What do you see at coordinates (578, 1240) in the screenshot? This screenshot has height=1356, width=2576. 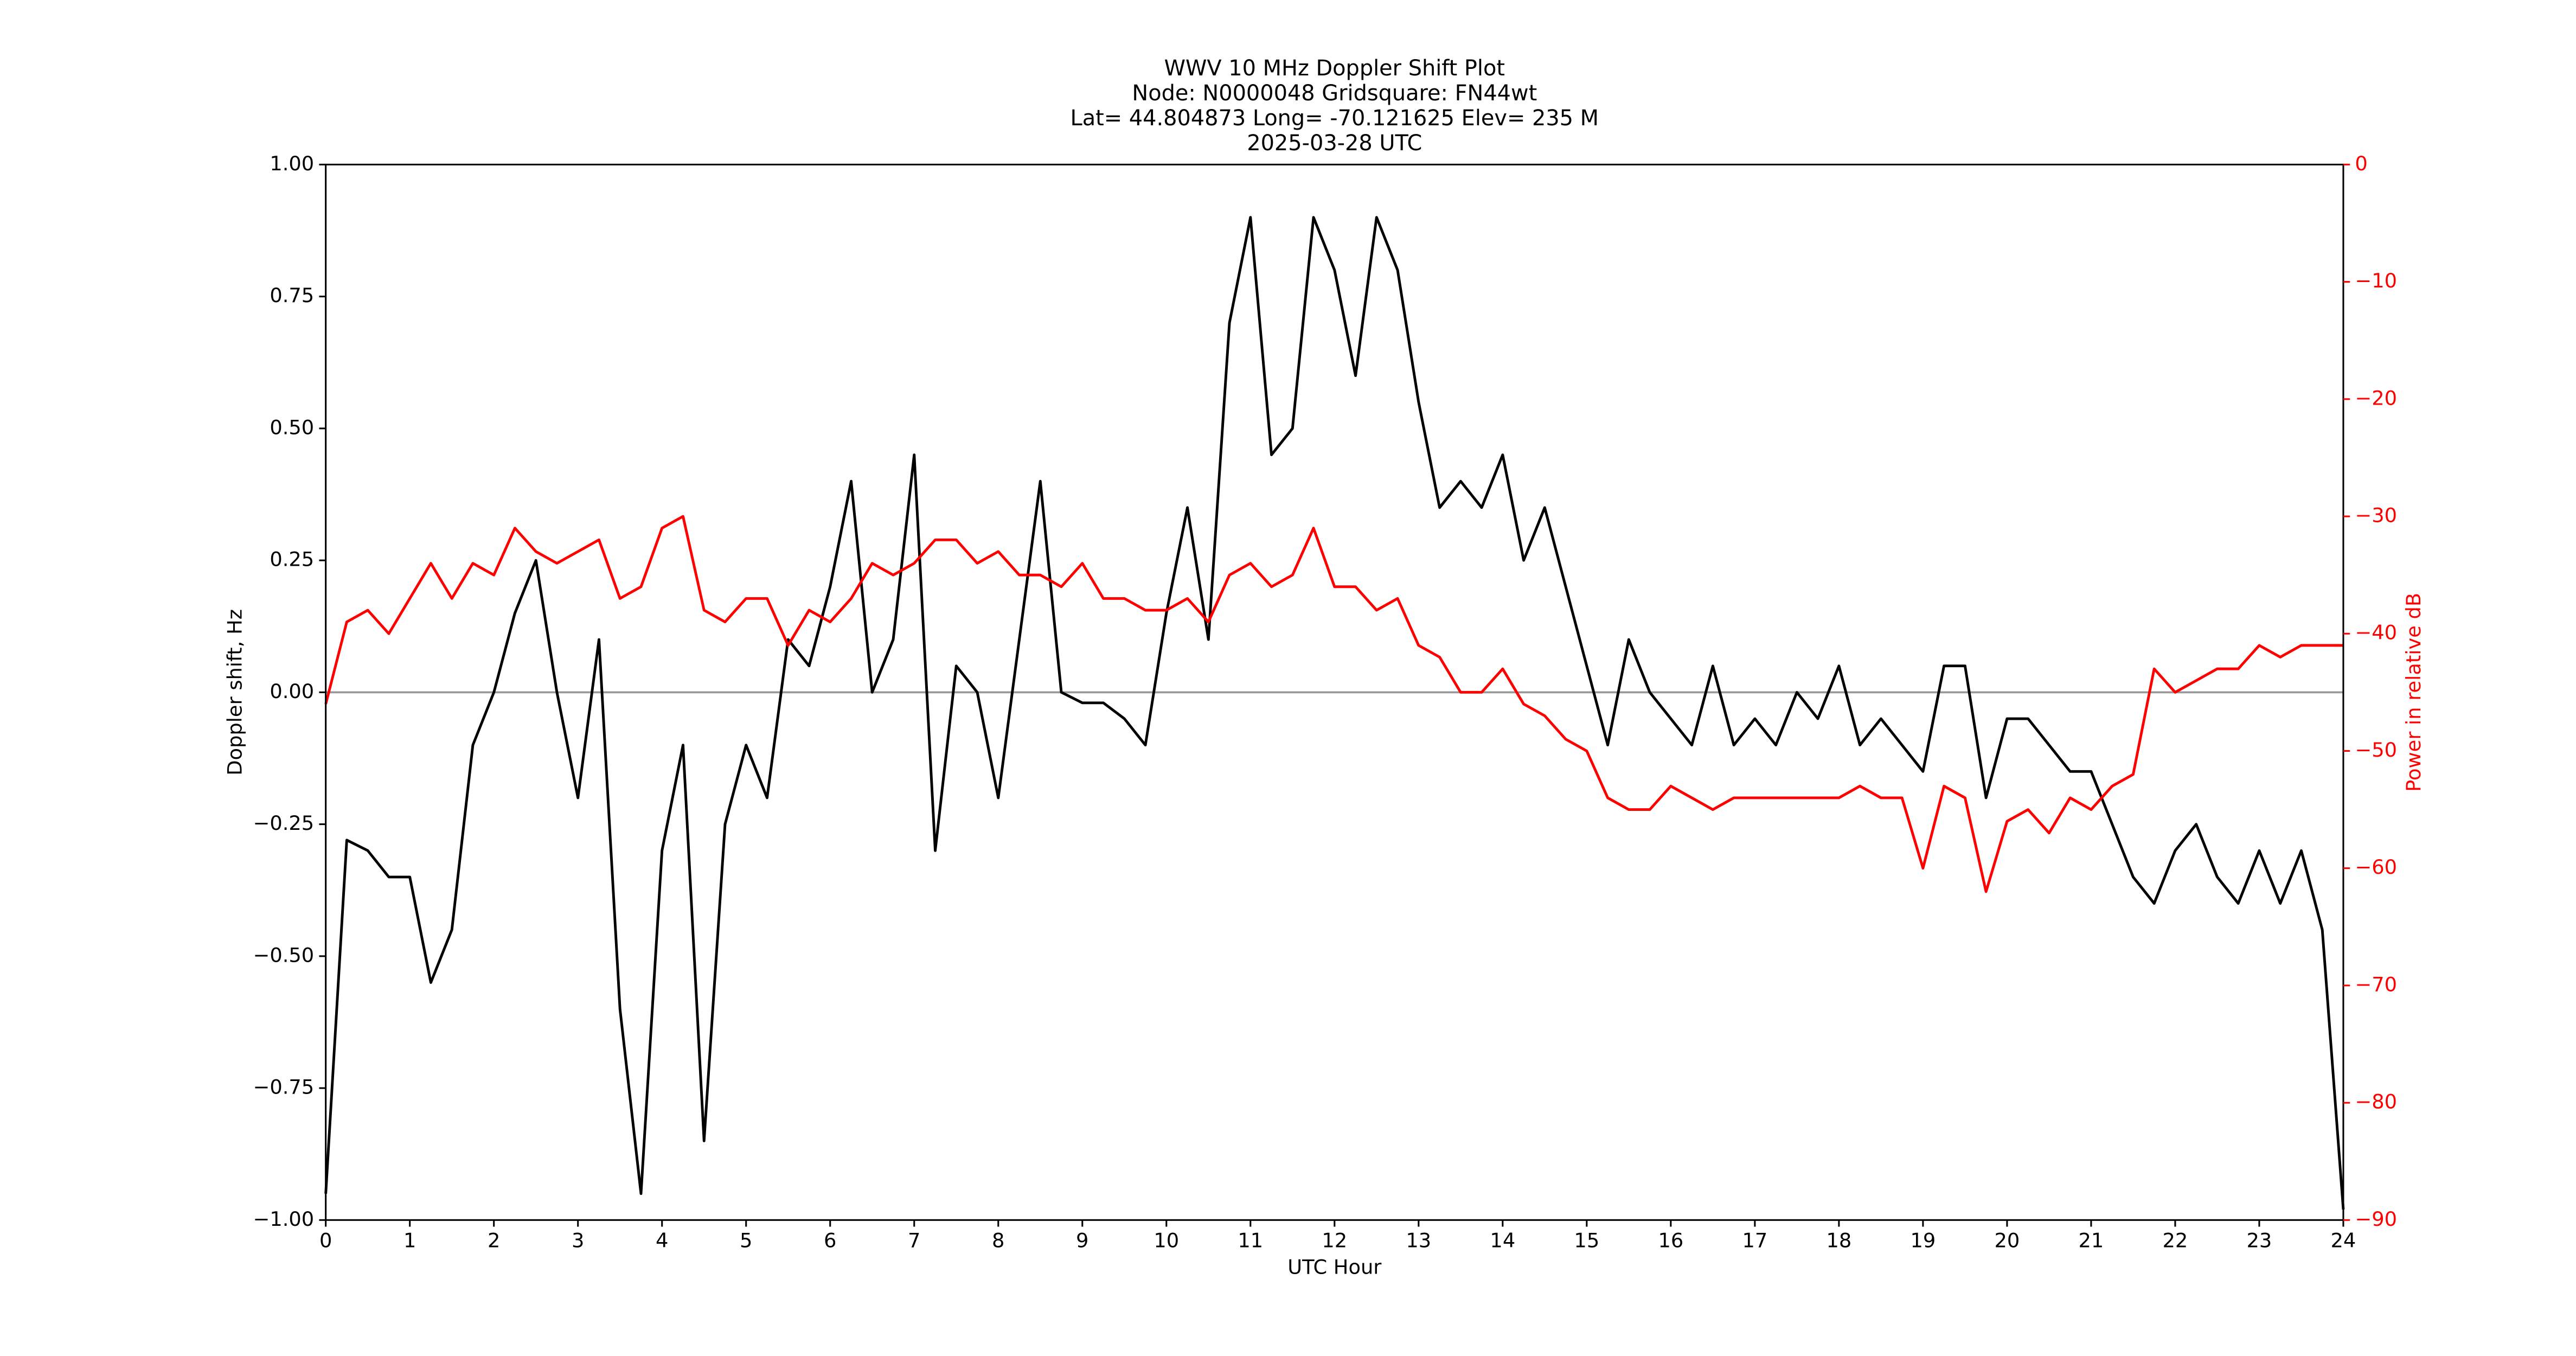 I see `x-tick-label: 3` at bounding box center [578, 1240].